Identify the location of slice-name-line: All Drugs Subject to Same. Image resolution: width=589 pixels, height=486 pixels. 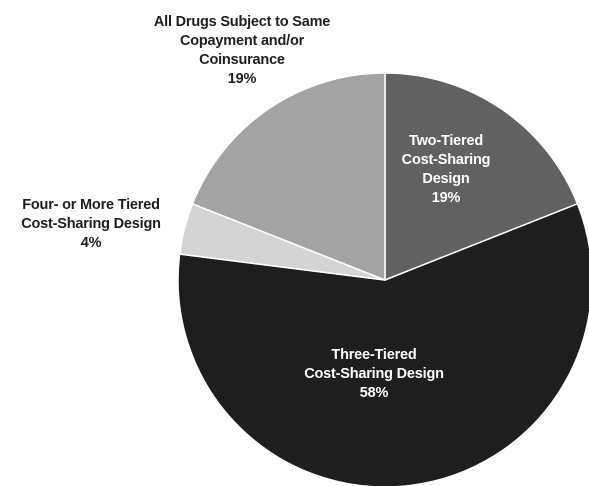
(242, 22).